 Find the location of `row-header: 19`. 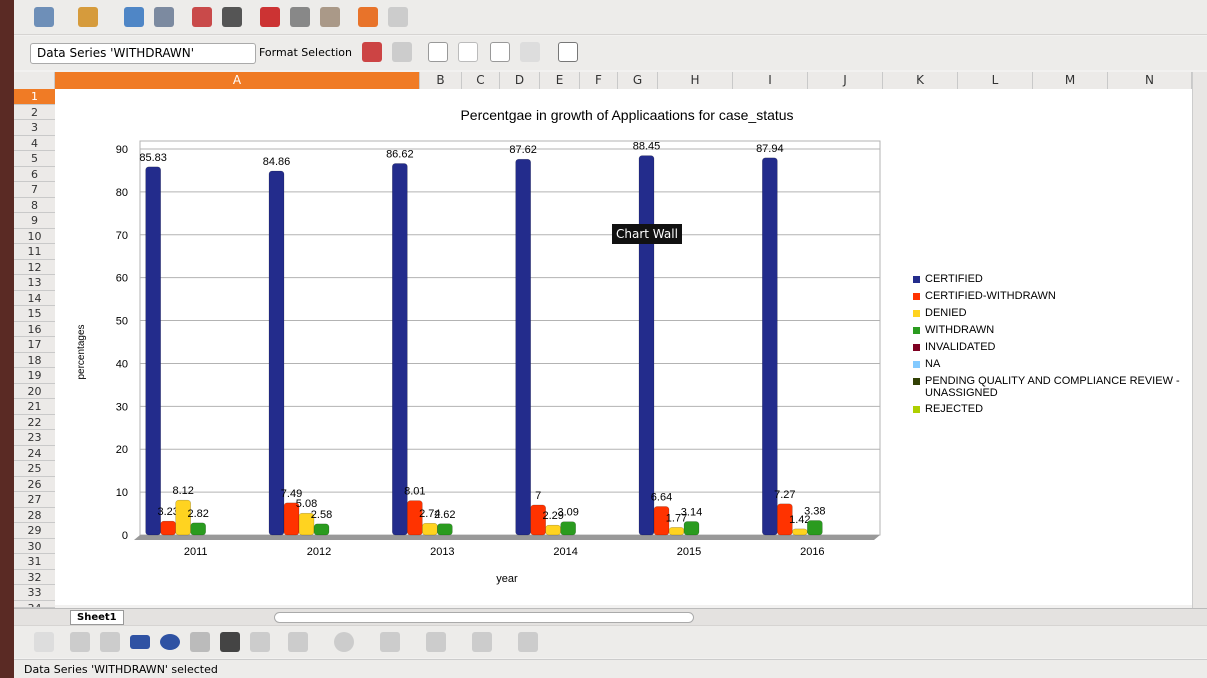

row-header: 19 is located at coordinates (34, 376).